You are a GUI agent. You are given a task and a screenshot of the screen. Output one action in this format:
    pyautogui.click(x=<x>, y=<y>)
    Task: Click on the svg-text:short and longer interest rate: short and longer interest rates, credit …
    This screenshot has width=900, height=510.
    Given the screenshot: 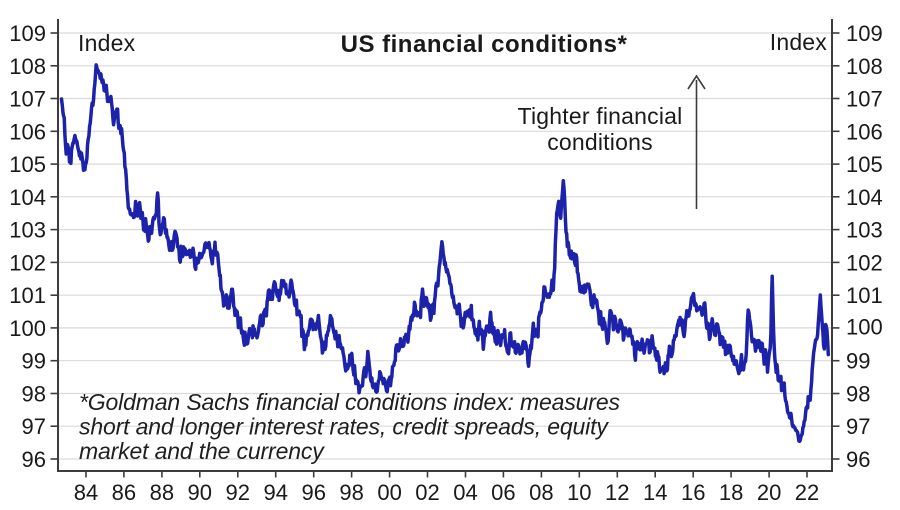 What is the action you would take?
    pyautogui.click(x=344, y=427)
    